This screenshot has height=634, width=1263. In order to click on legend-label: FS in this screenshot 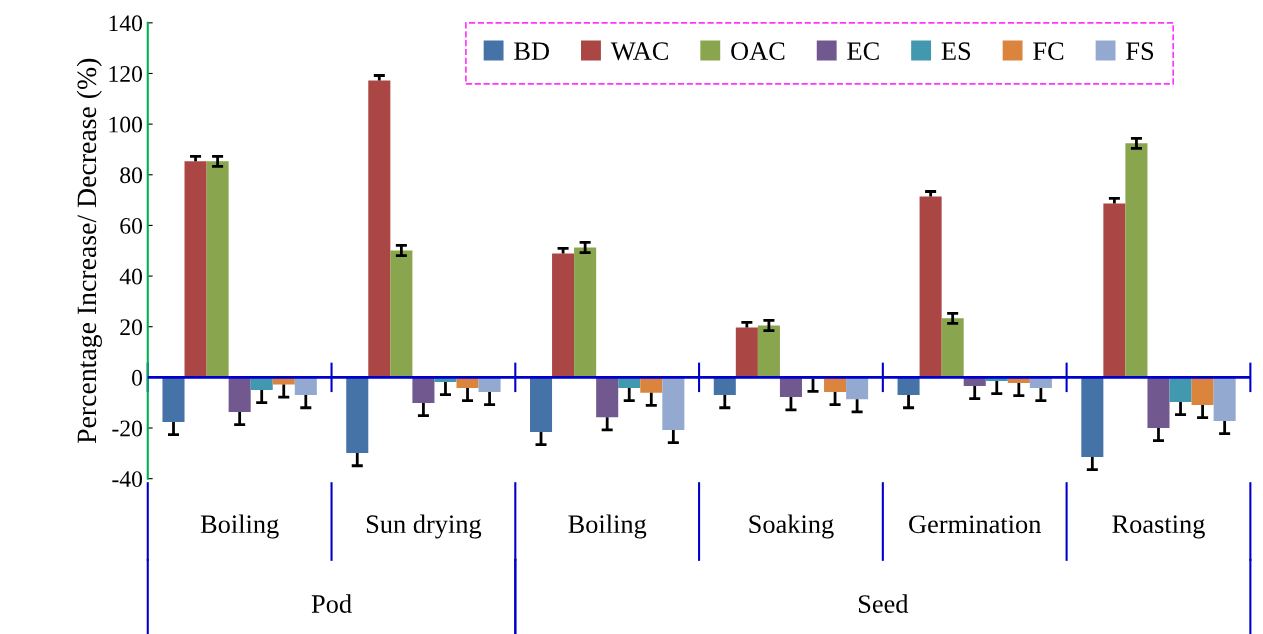, I will do `click(1140, 51)`.